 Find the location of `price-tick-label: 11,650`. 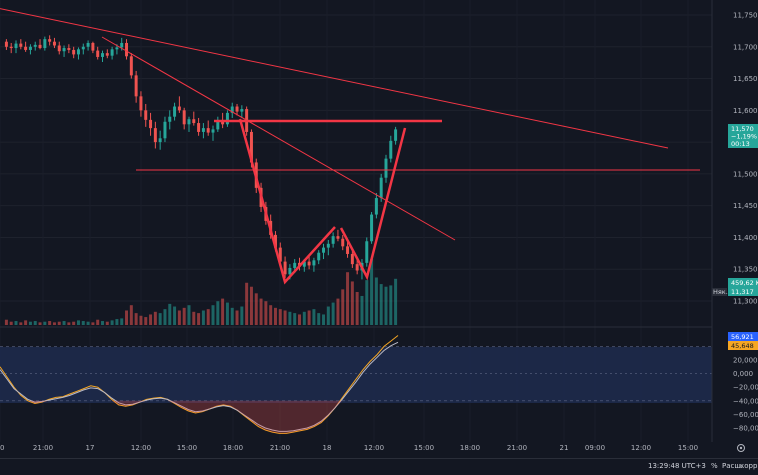

price-tick-label: 11,650 is located at coordinates (745, 79).